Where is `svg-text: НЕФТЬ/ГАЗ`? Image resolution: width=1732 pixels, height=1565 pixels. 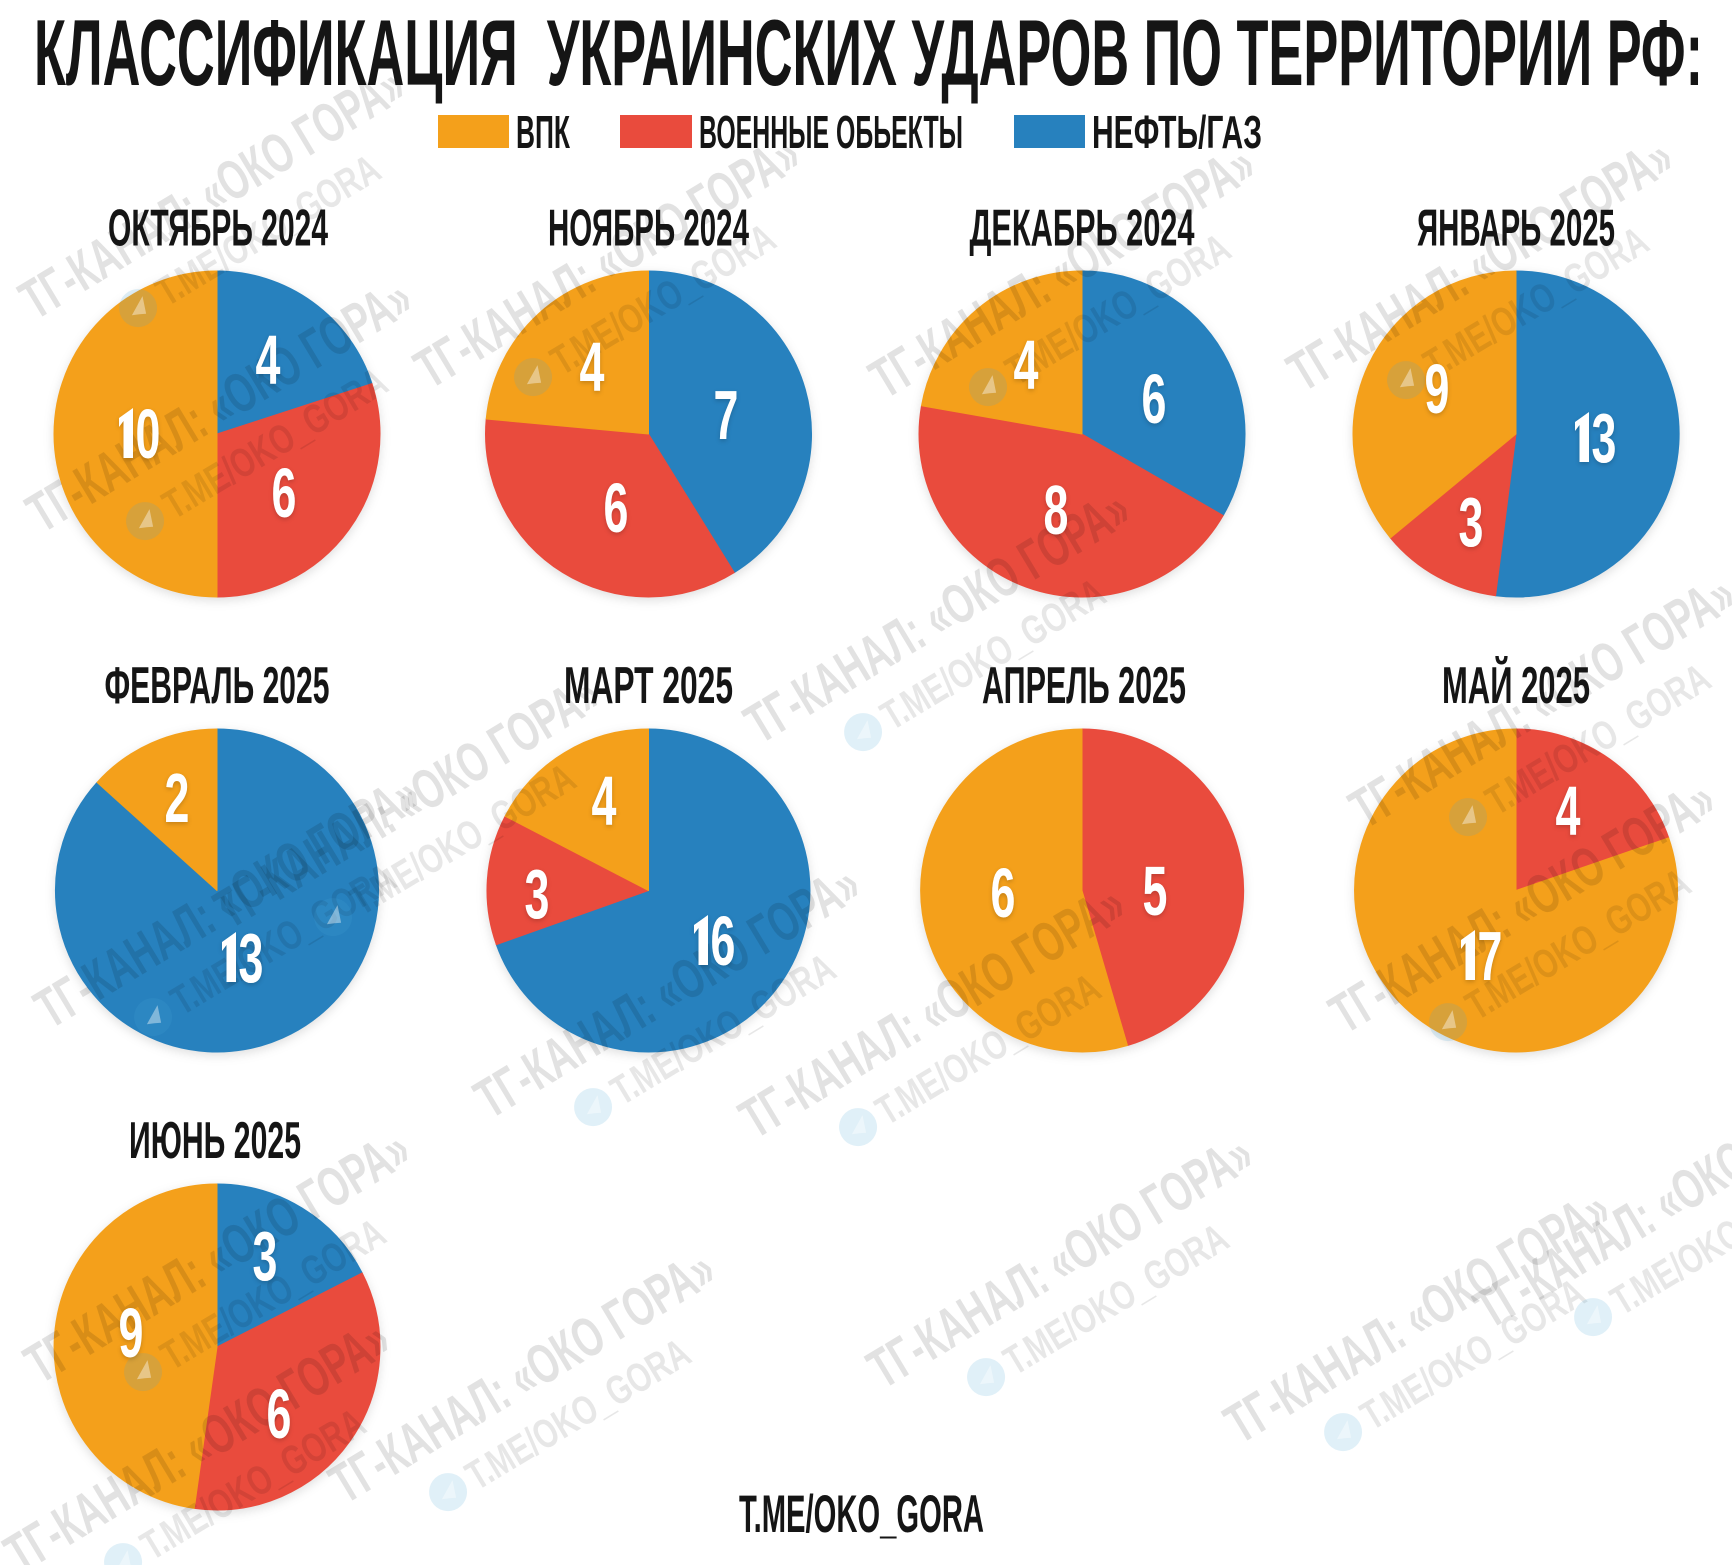 svg-text: НЕФТЬ/ГАЗ is located at coordinates (1177, 132).